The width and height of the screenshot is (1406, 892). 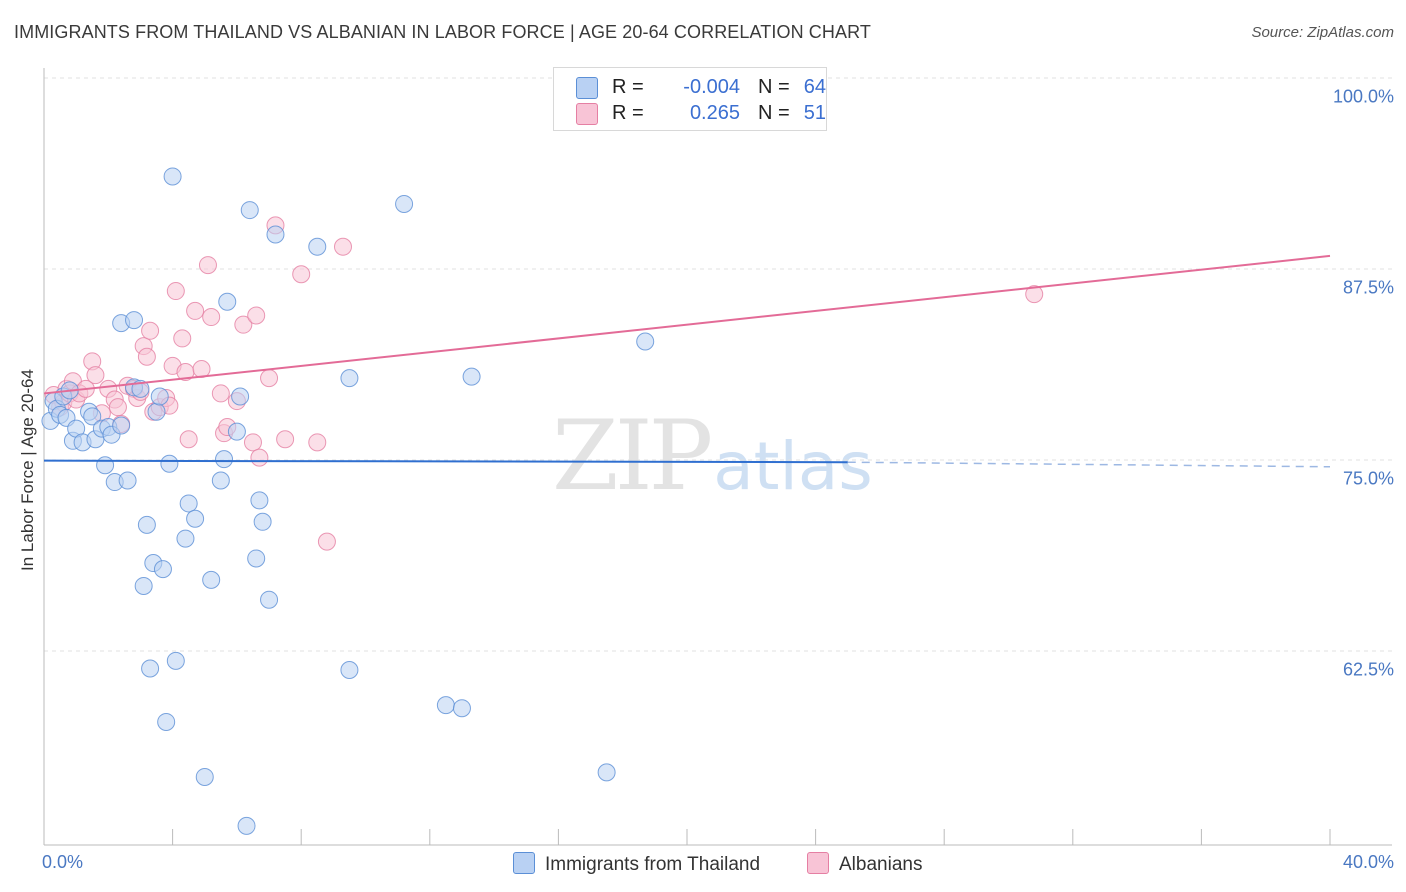 I want to click on bottom-legend-swatch-albanians, so click(x=818, y=863).